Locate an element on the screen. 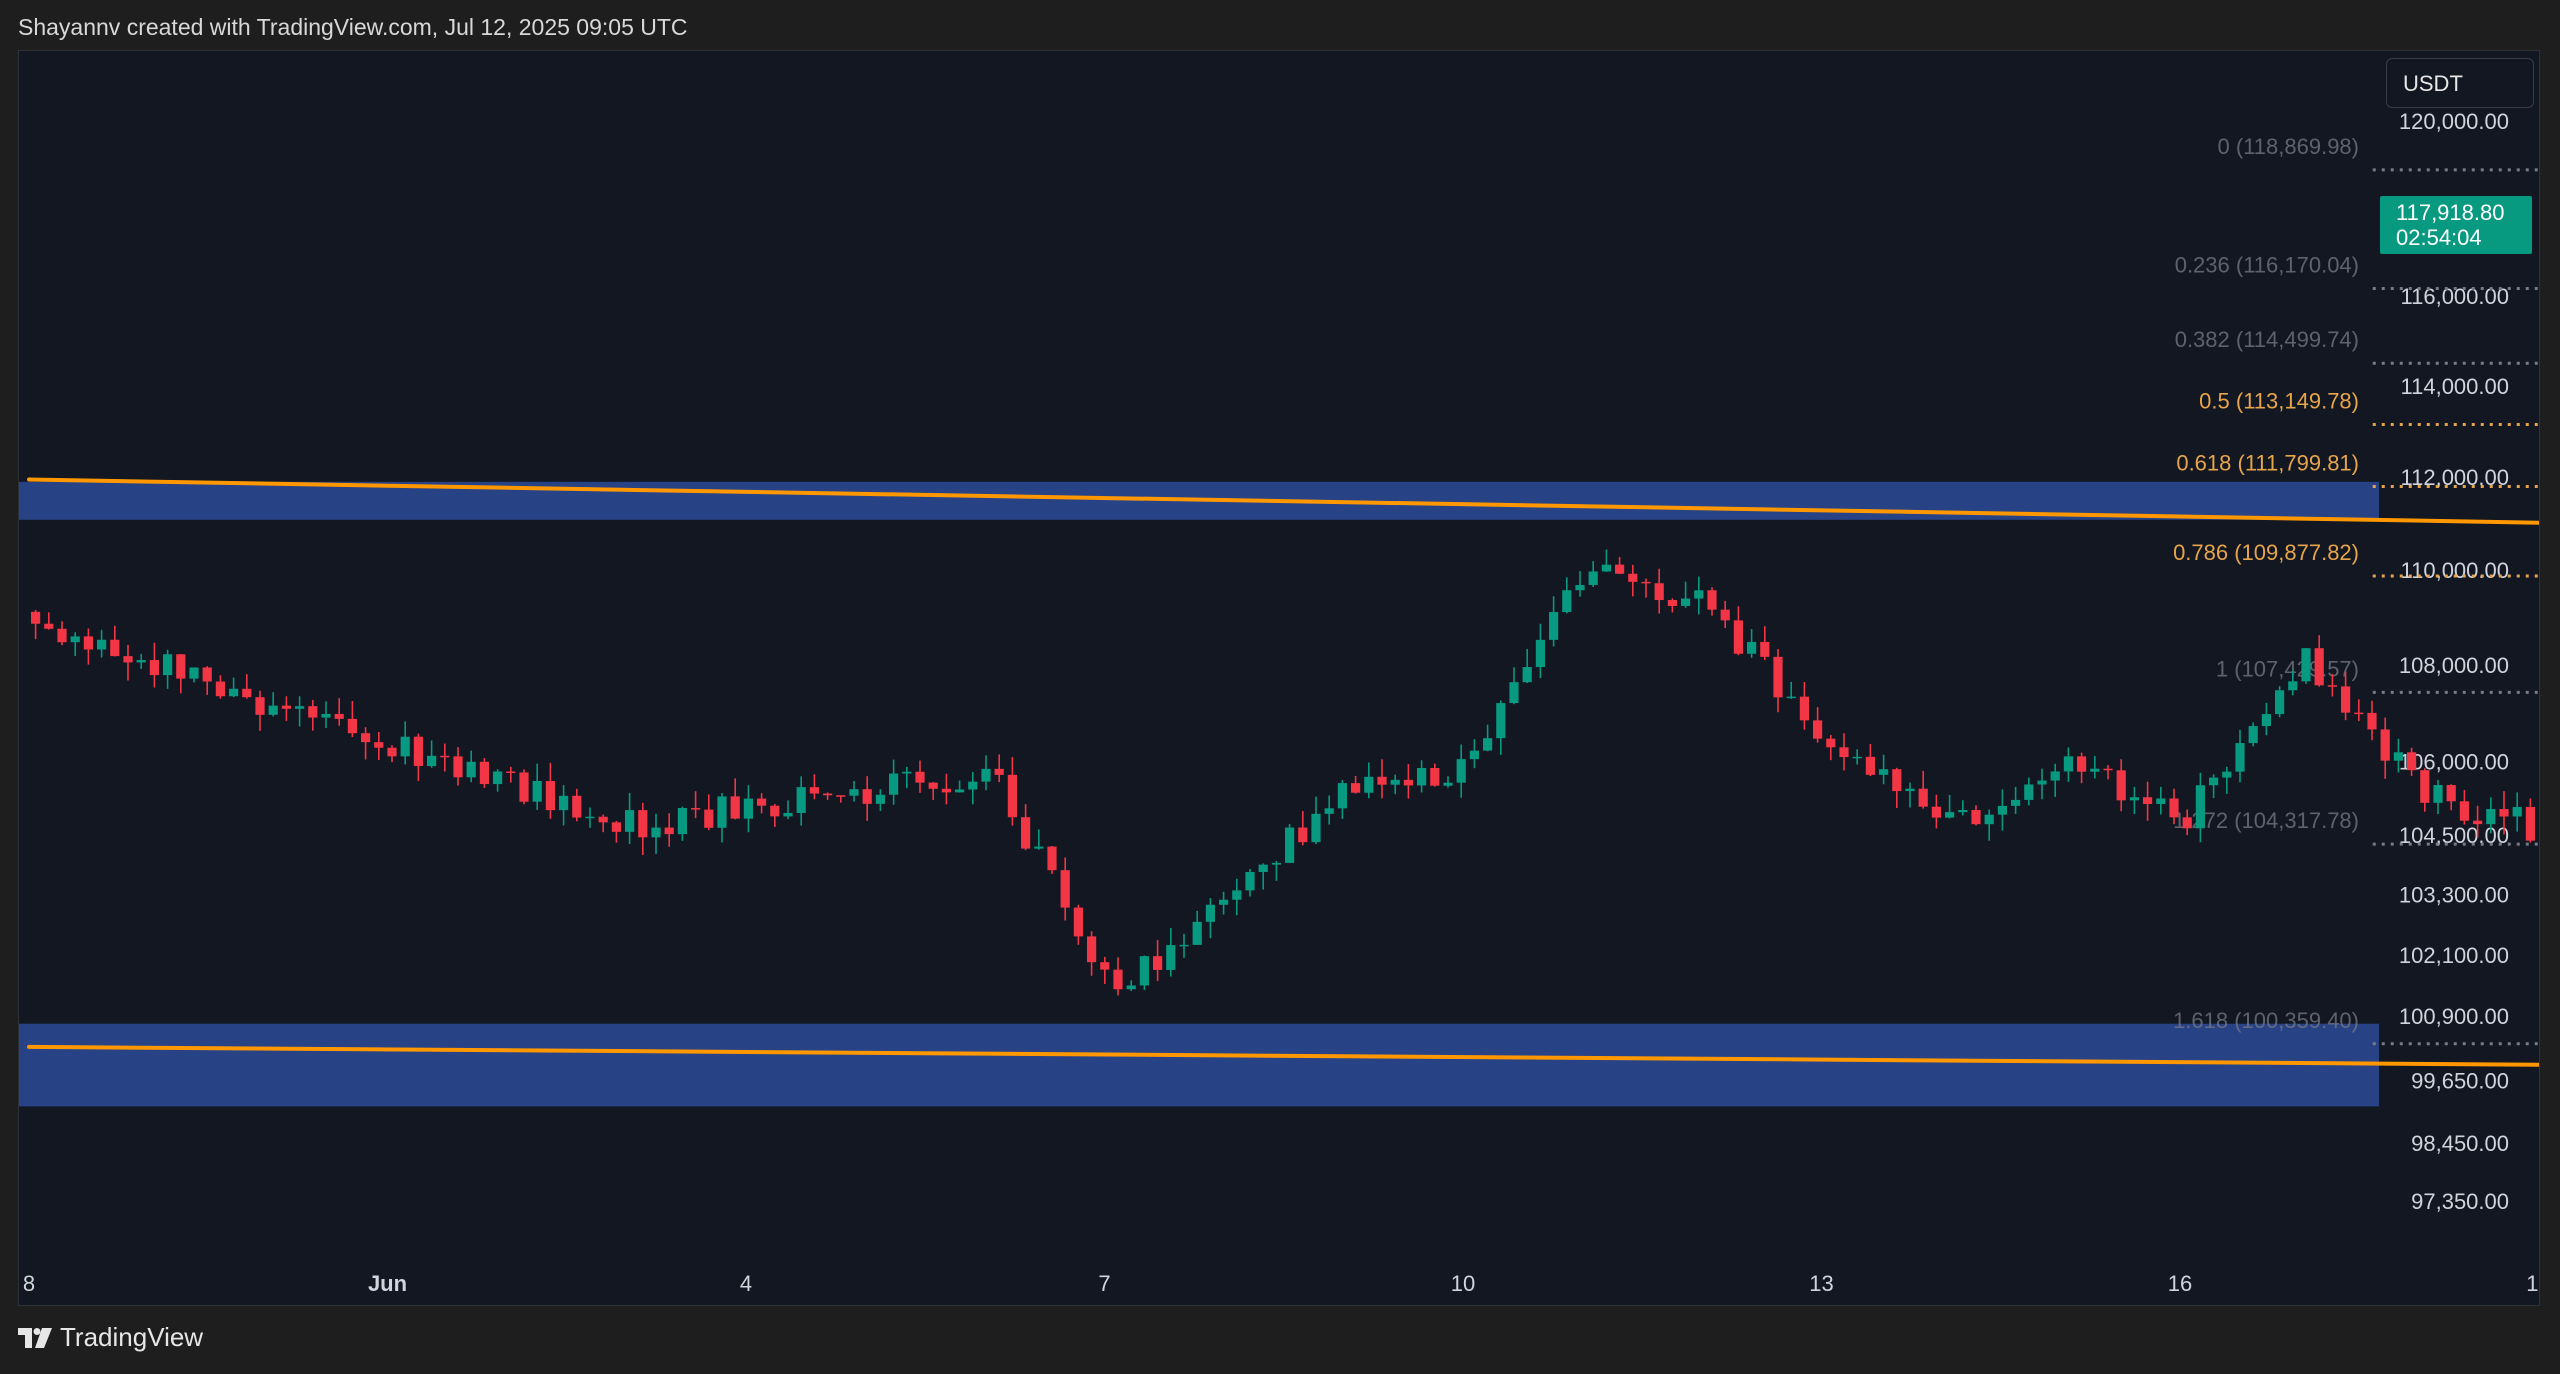  y-tick-label: 98,450.00 is located at coordinates (2460, 1143).